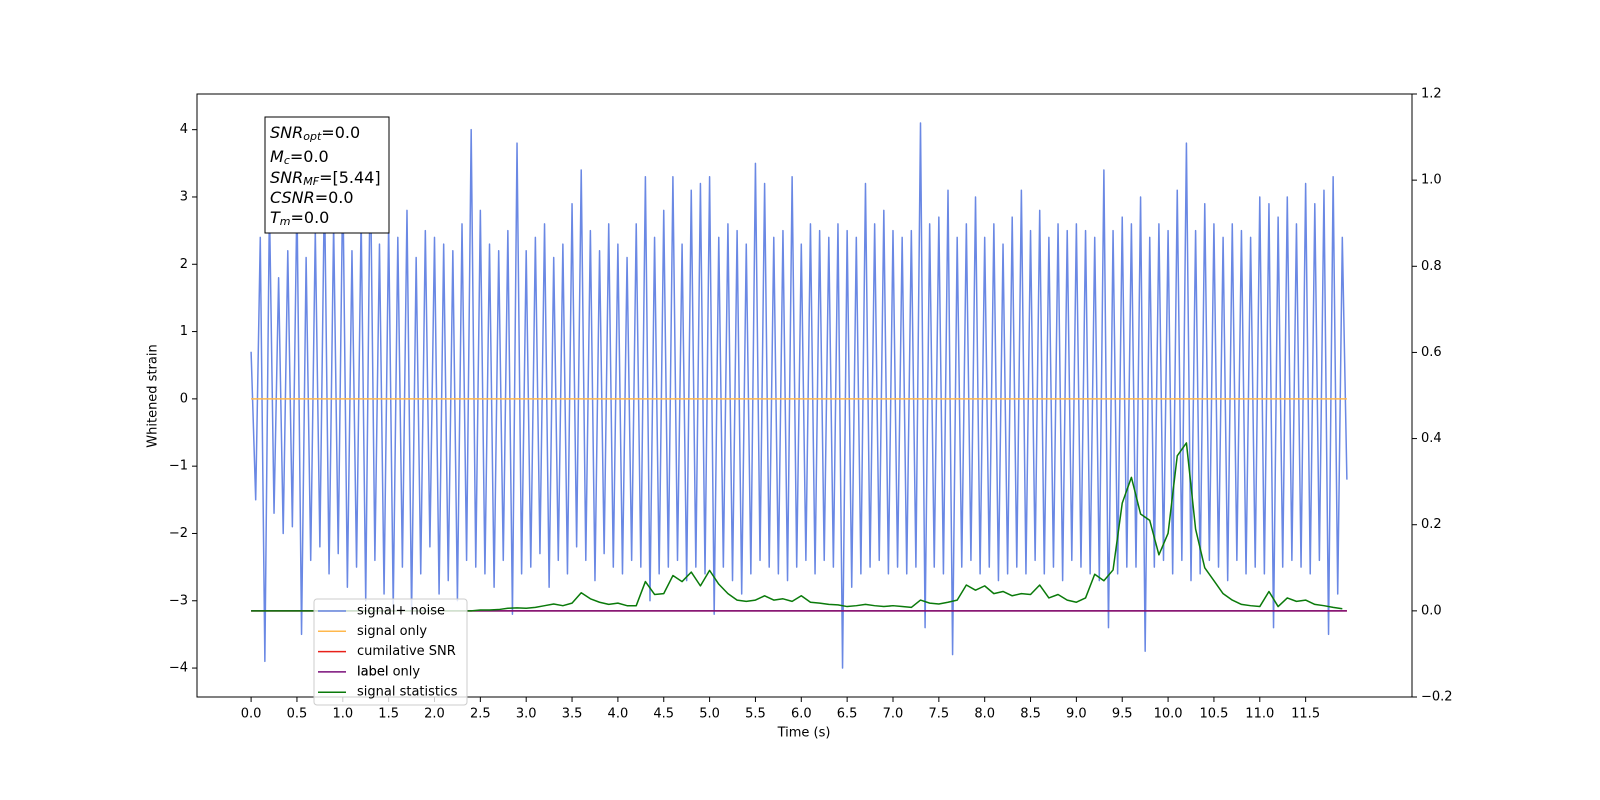 Image resolution: width=1600 pixels, height=800 pixels. Describe the element at coordinates (312, 136) in the screenshot. I see `stat-subscript: opt` at that location.